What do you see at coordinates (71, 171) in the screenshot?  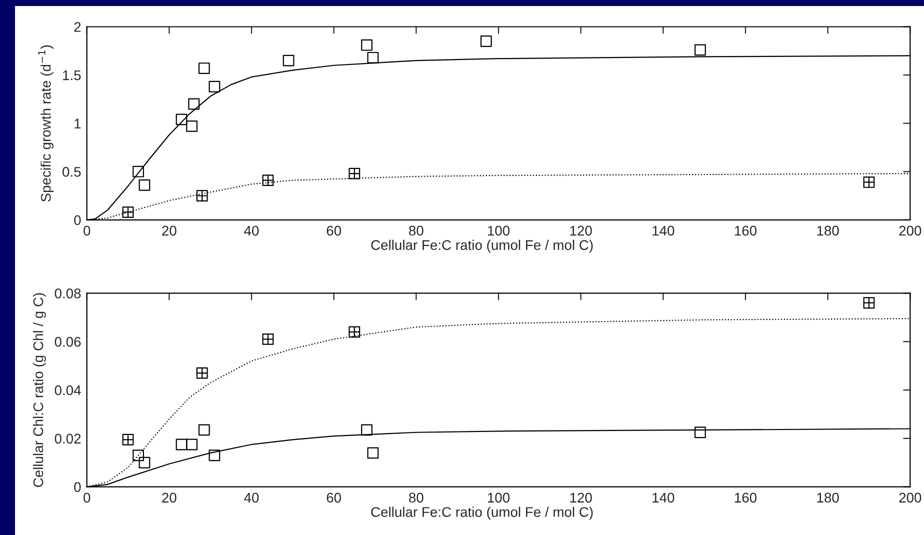 I see `y-tick-label: 0.5` at bounding box center [71, 171].